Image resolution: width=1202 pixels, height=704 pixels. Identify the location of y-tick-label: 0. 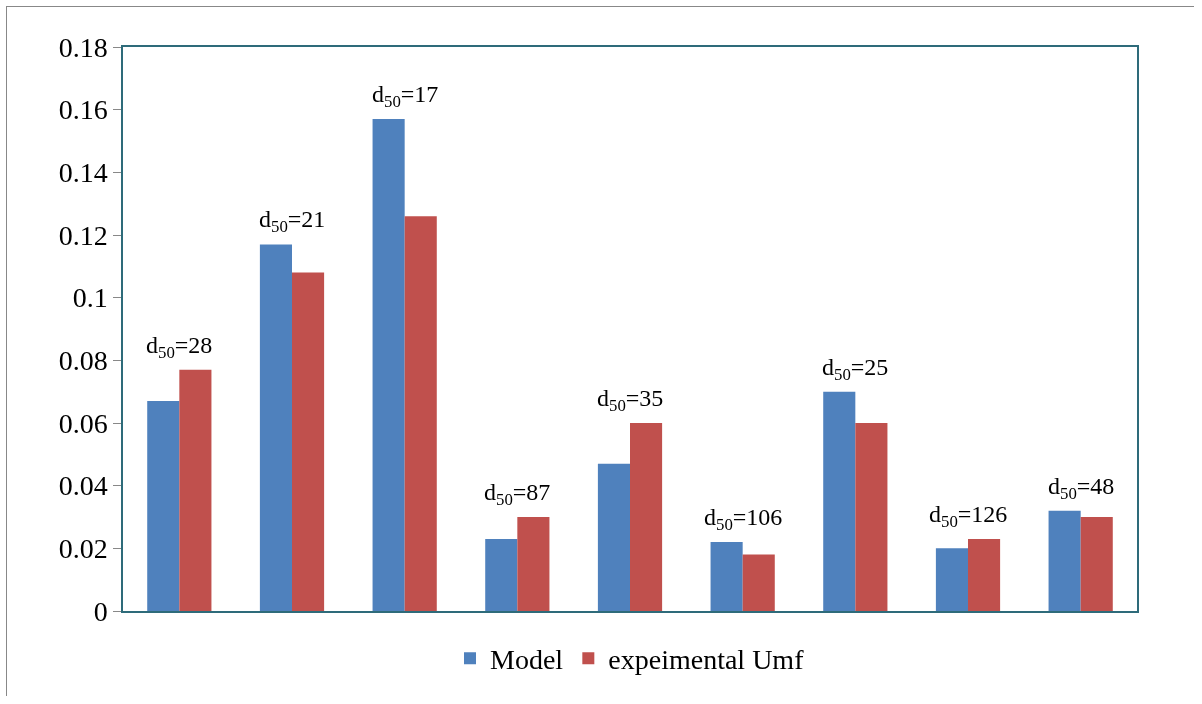
(100, 611).